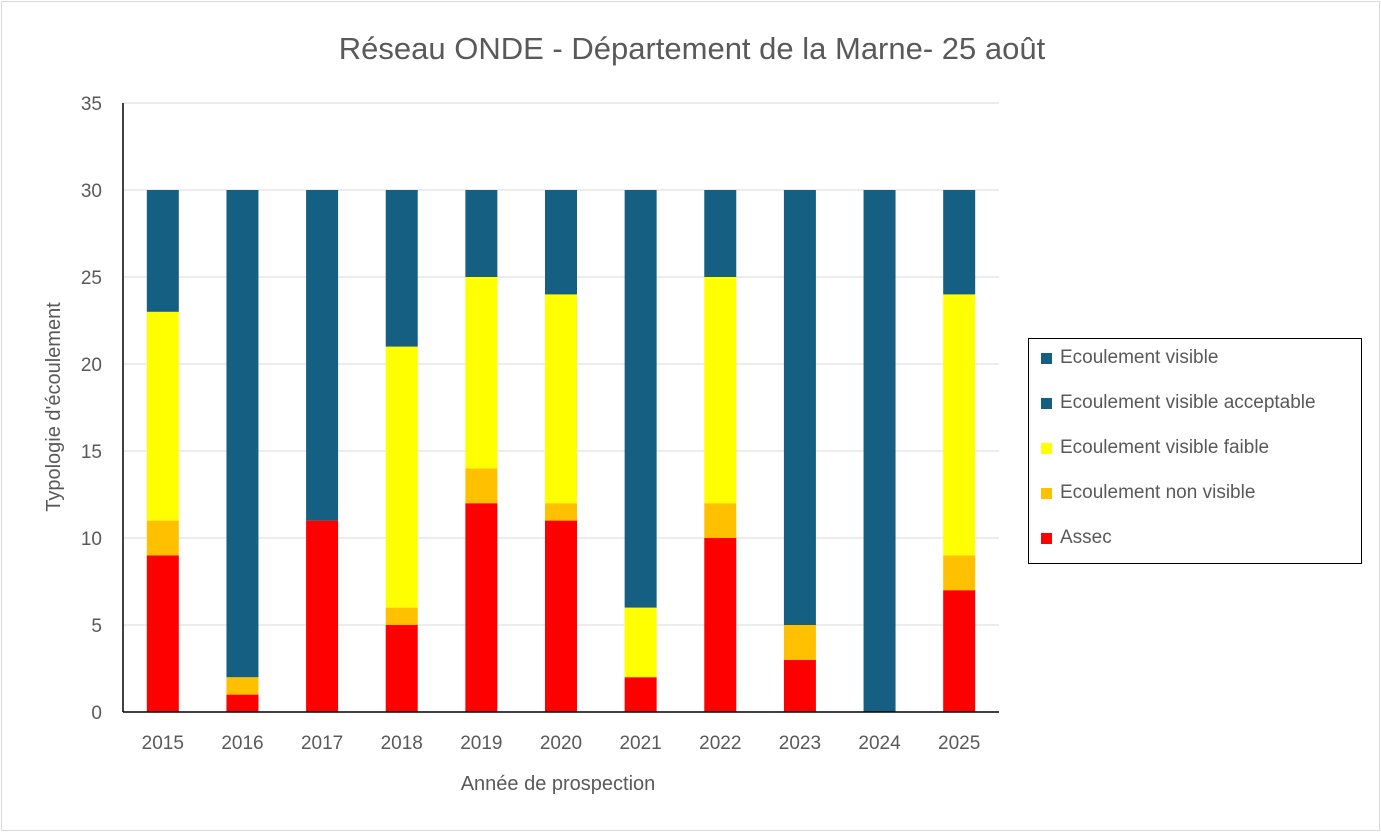 The width and height of the screenshot is (1381, 832). I want to click on bar-ecoulement-visible-faible-2018, so click(401, 477).